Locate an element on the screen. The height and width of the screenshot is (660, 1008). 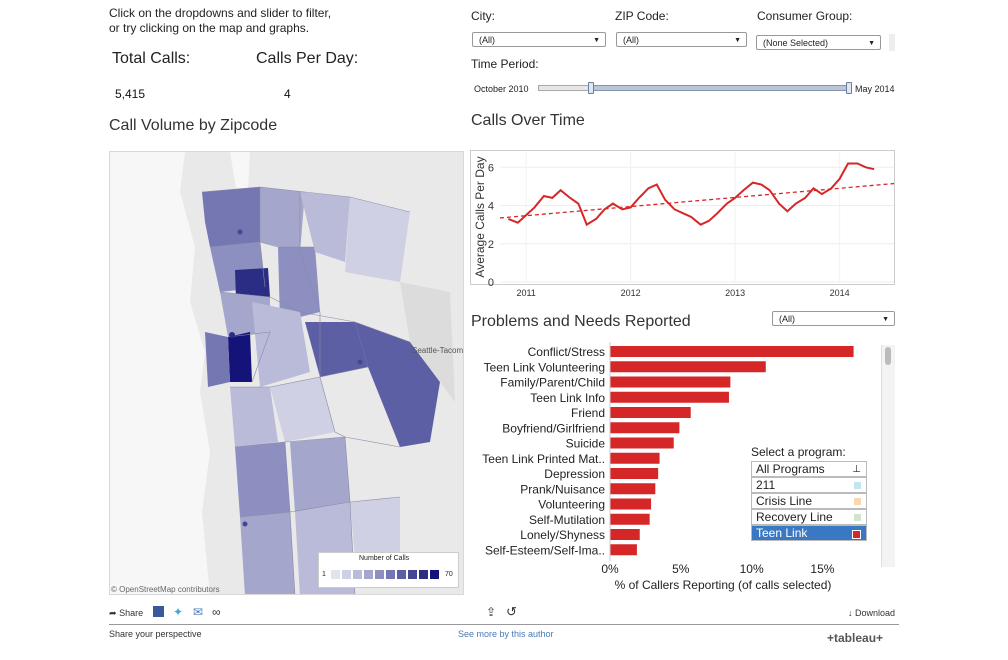
facebook-icon is located at coordinates (158, 611).